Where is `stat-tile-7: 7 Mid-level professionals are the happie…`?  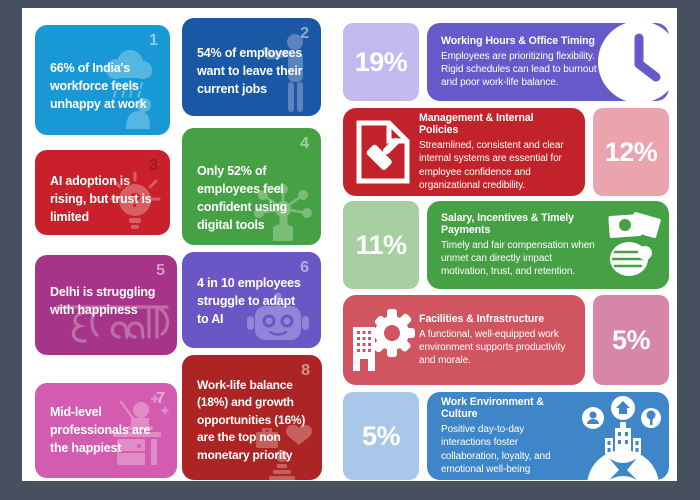
stat-tile-7: 7 Mid-level professionals are the happie… is located at coordinates (106, 430).